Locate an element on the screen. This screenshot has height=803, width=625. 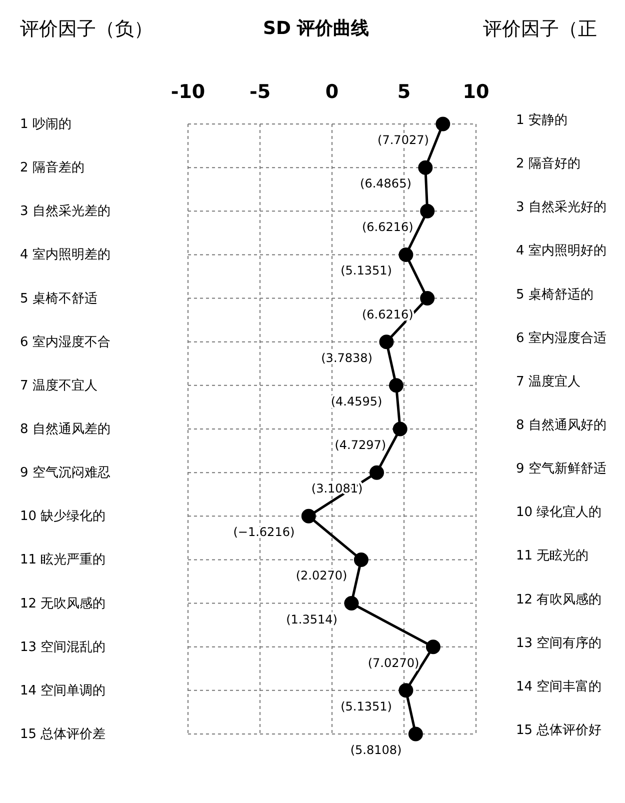
y2-tick-label: 11 无眩光的 is located at coordinates (552, 556).